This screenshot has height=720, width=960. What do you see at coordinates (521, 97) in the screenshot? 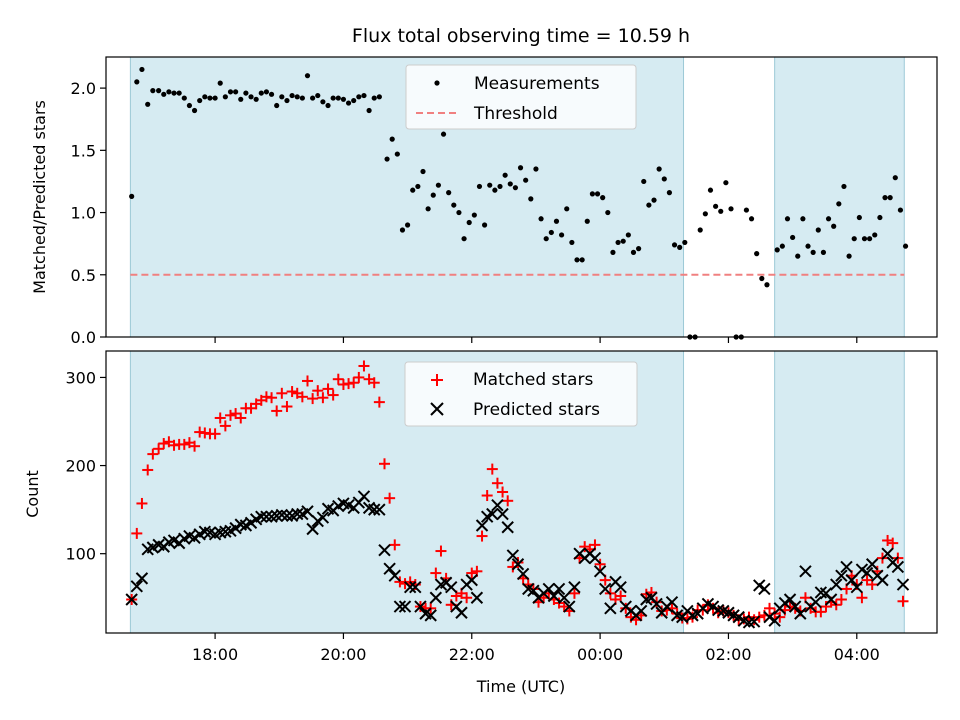
I see `top-legend-box` at bounding box center [521, 97].